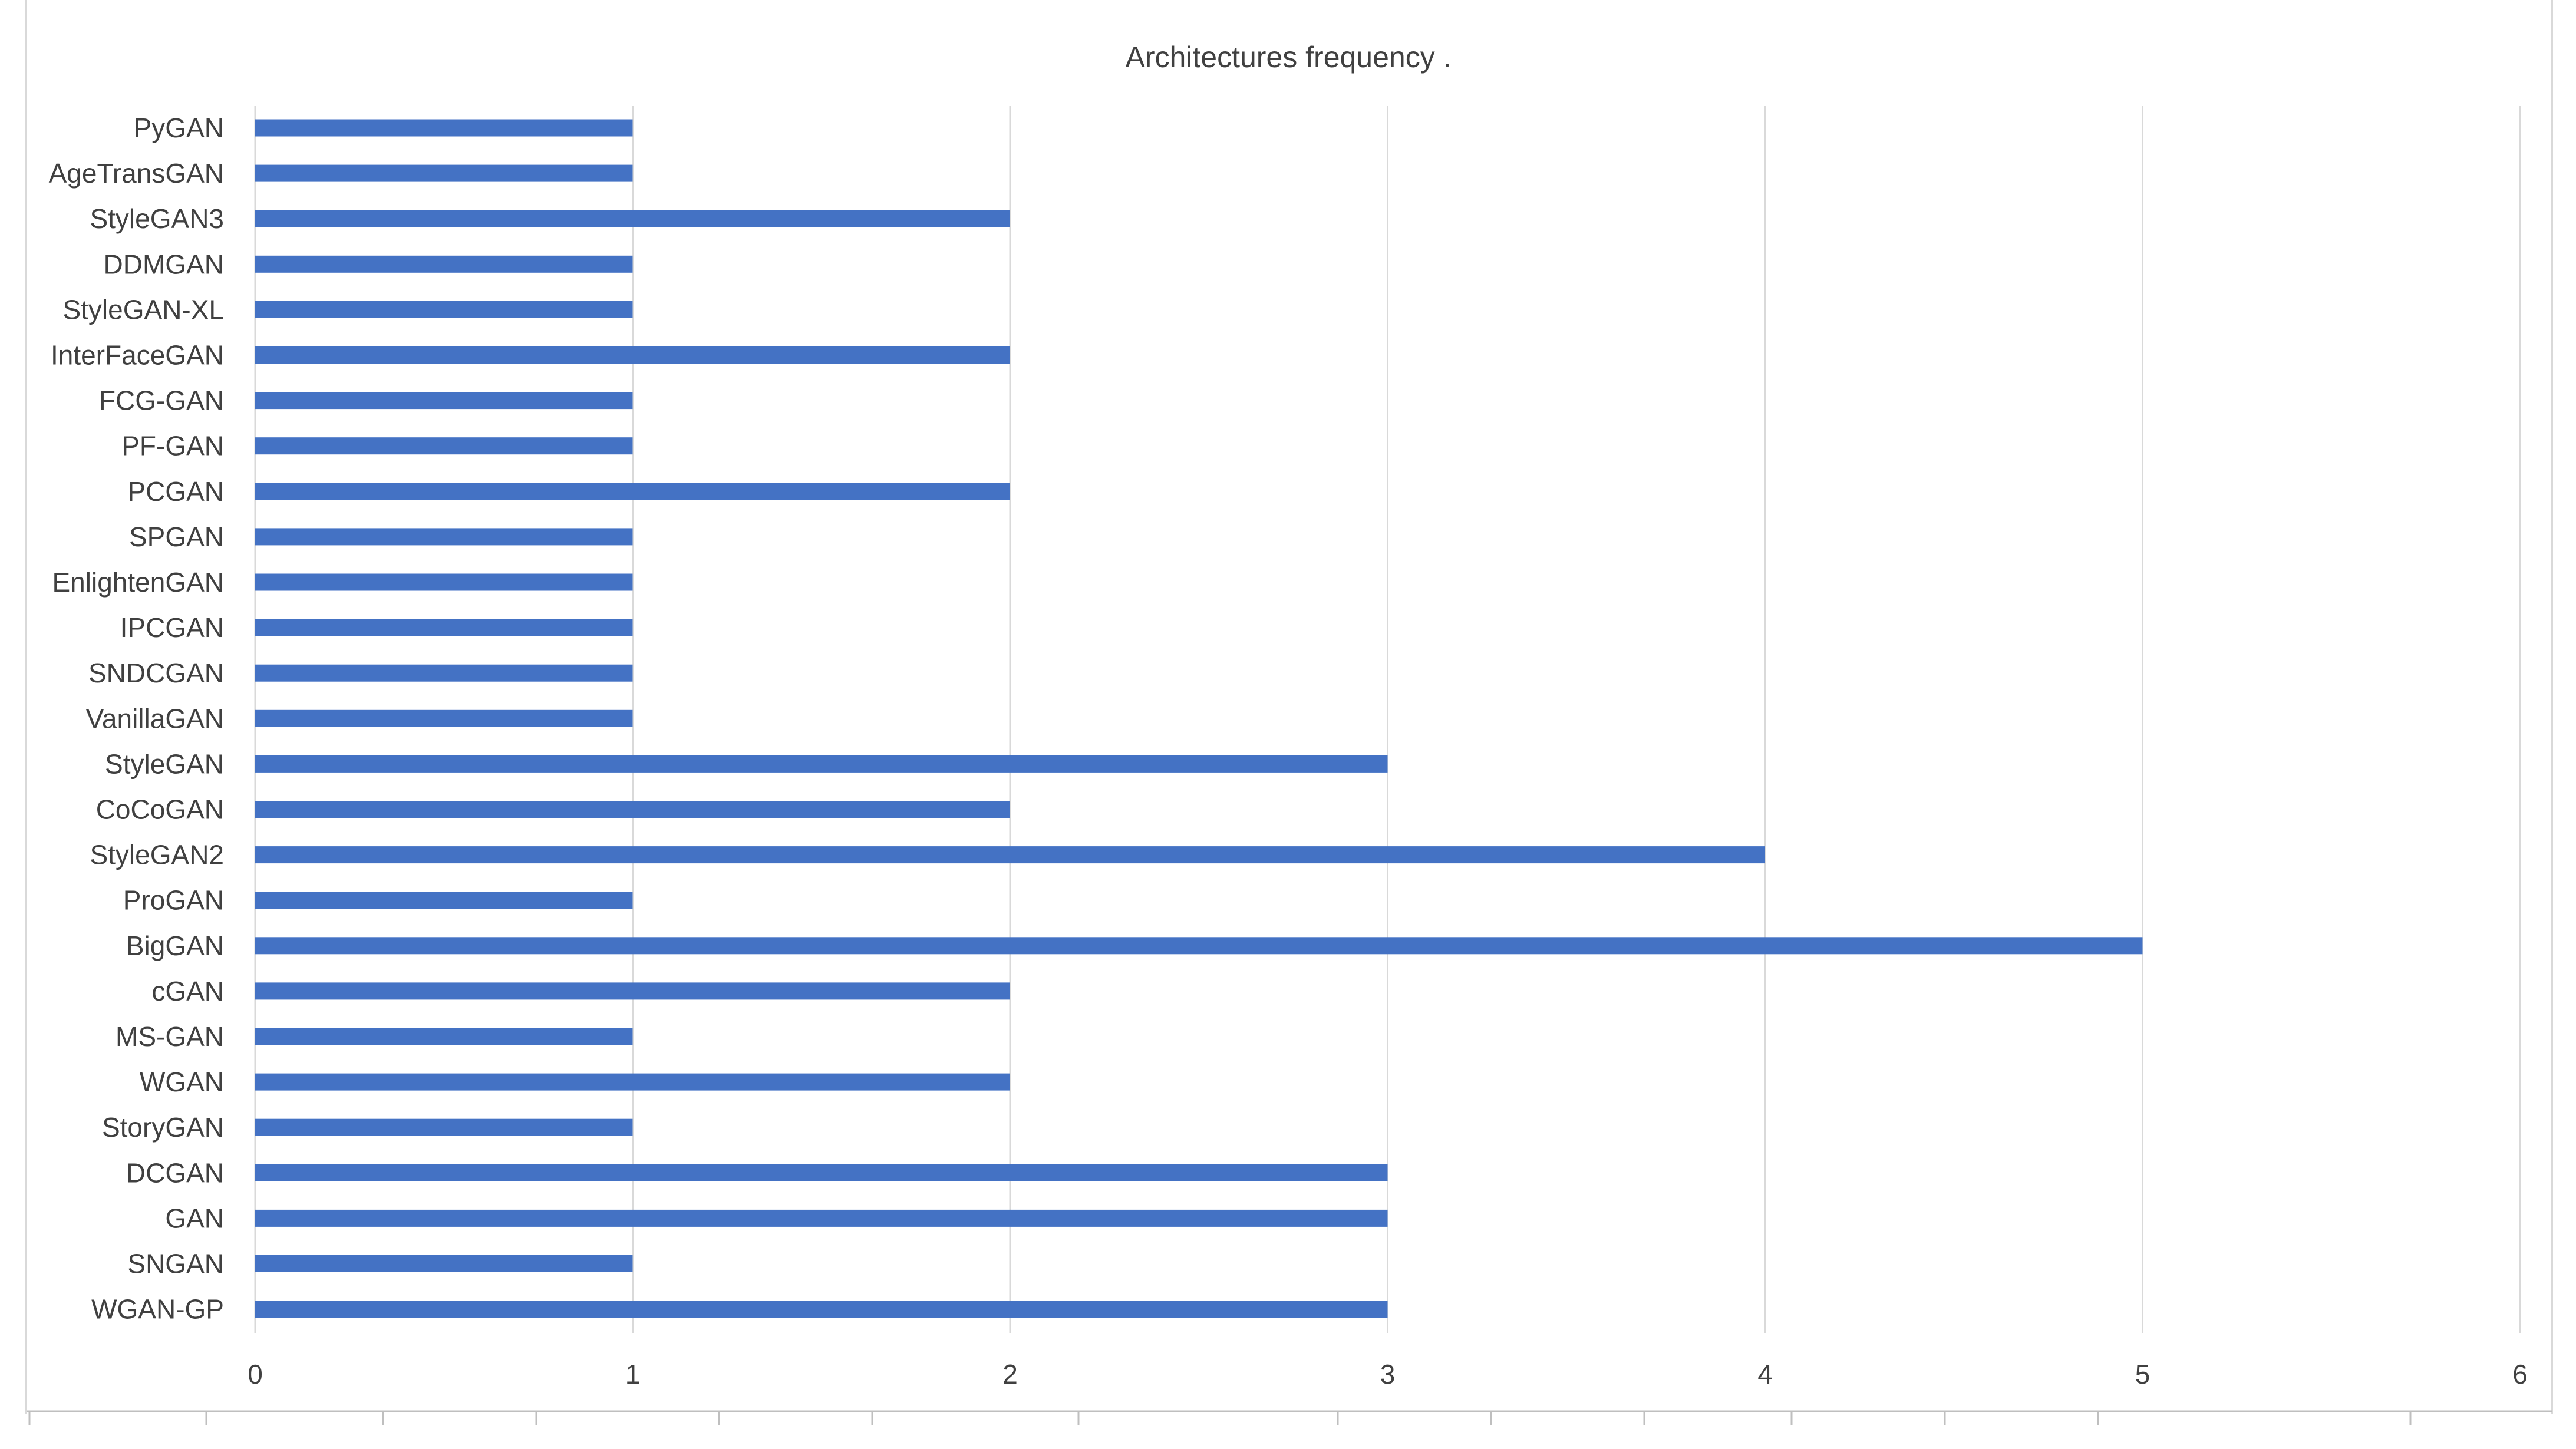  Describe the element at coordinates (177, 536) in the screenshot. I see `category-label-SPGAN: SPGAN` at that location.